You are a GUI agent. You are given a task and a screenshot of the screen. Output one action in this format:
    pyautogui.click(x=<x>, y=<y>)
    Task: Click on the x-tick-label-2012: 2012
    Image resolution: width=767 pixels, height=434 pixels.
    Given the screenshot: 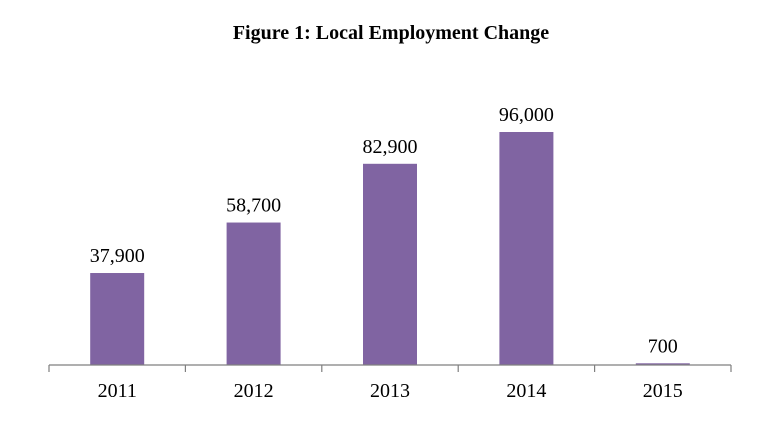 What is the action you would take?
    pyautogui.click(x=254, y=391)
    